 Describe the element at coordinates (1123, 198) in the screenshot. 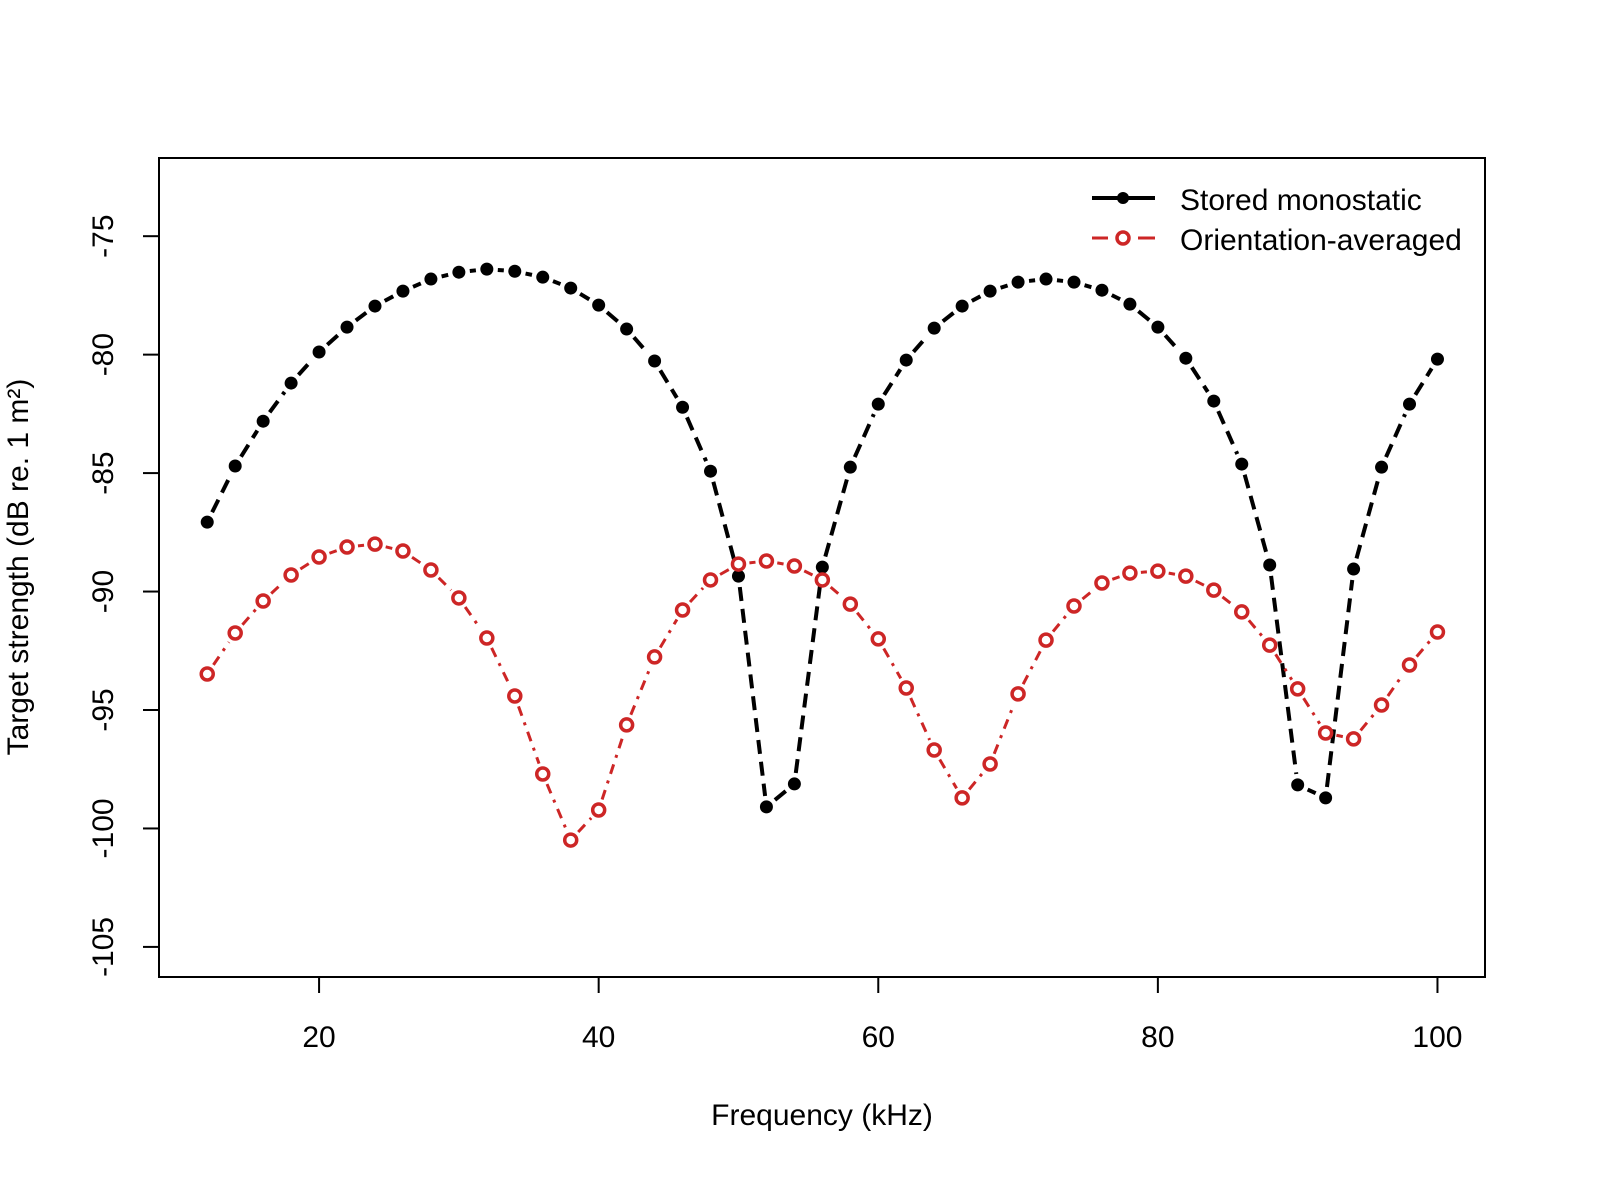

I see `legend-marker-stored` at that location.